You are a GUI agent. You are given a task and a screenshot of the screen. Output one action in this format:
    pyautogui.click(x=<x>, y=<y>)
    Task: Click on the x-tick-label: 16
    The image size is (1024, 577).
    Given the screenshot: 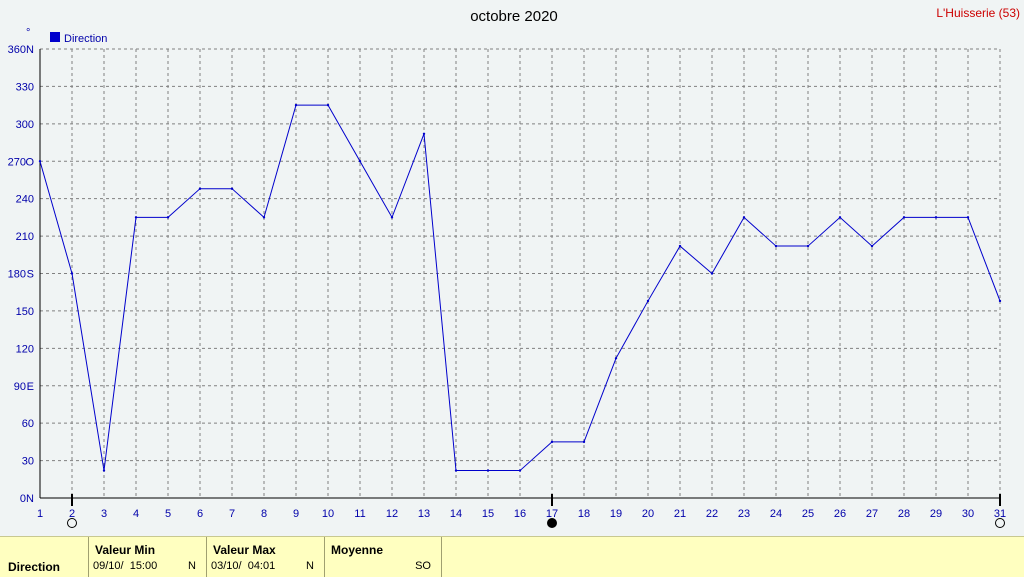 What is the action you would take?
    pyautogui.click(x=520, y=514)
    